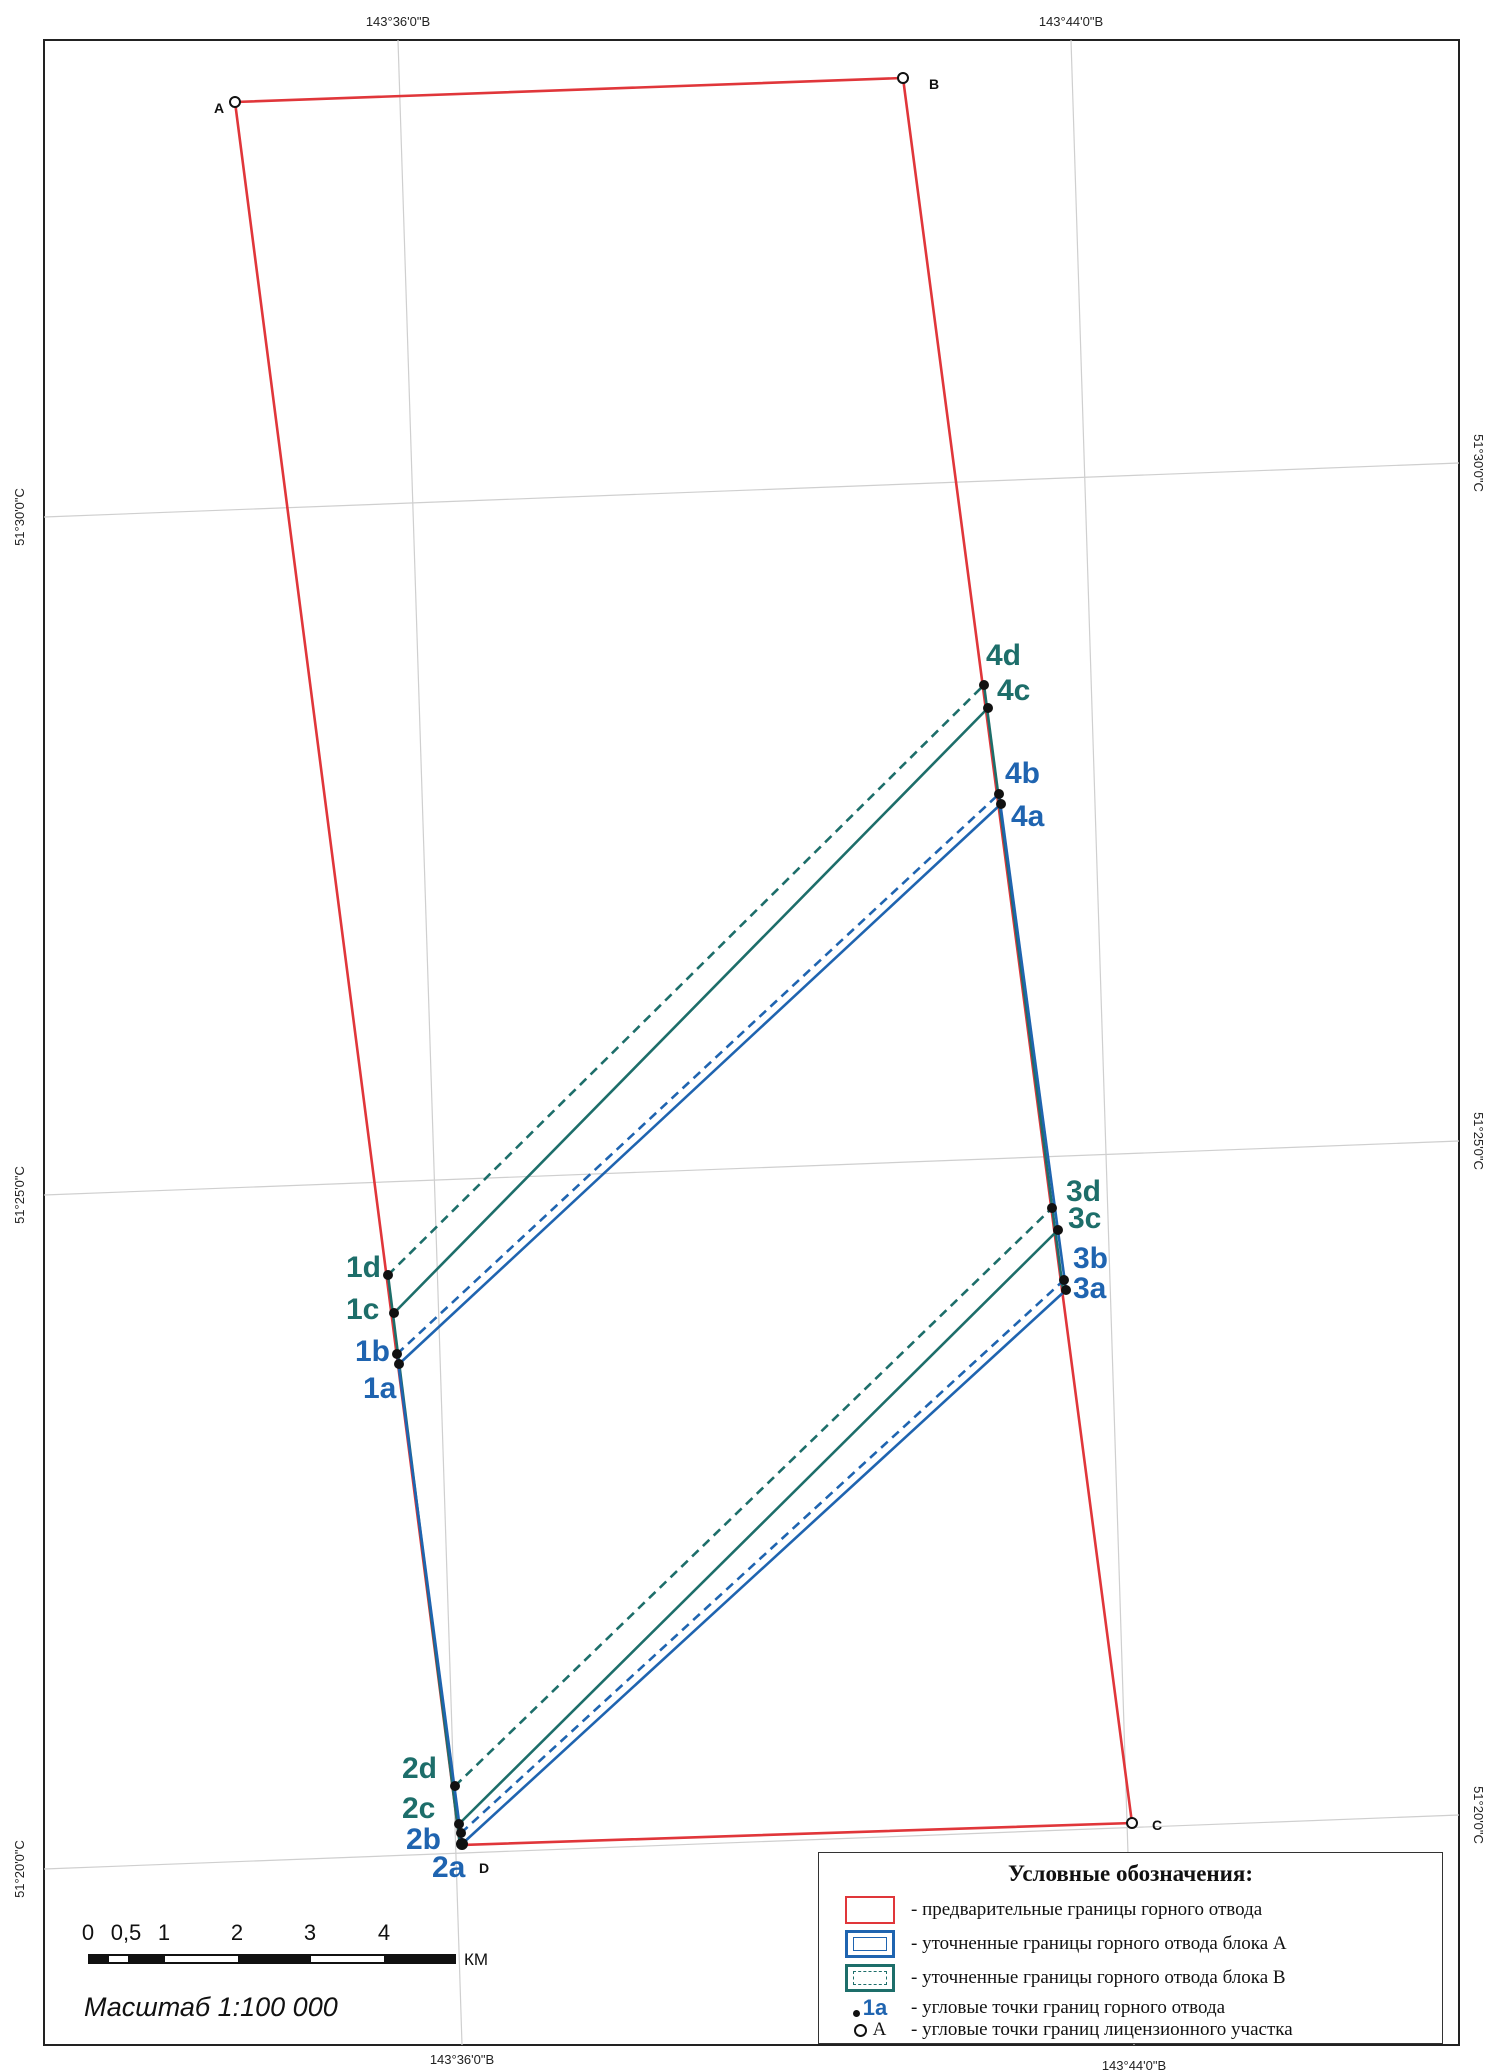 This screenshot has height=2071, width=1503. What do you see at coordinates (1003, 655) in the screenshot?
I see `label-4d: 4d` at bounding box center [1003, 655].